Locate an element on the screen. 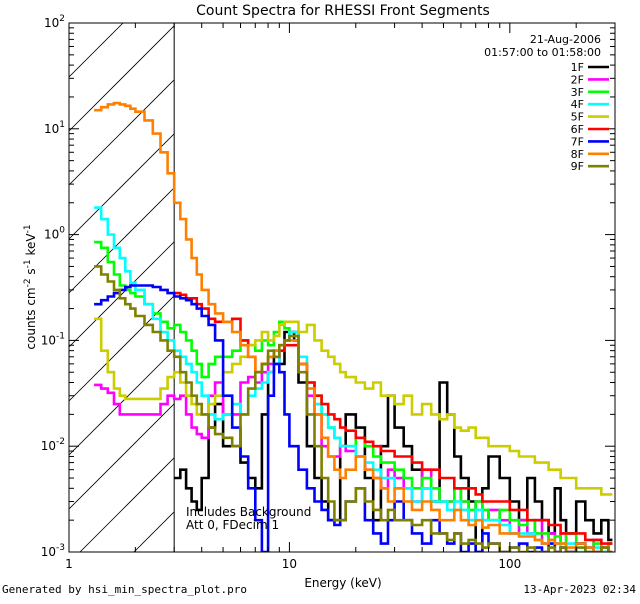 The height and width of the screenshot is (604, 640). y-tick-label: 10⁰ is located at coordinates (54, 234).